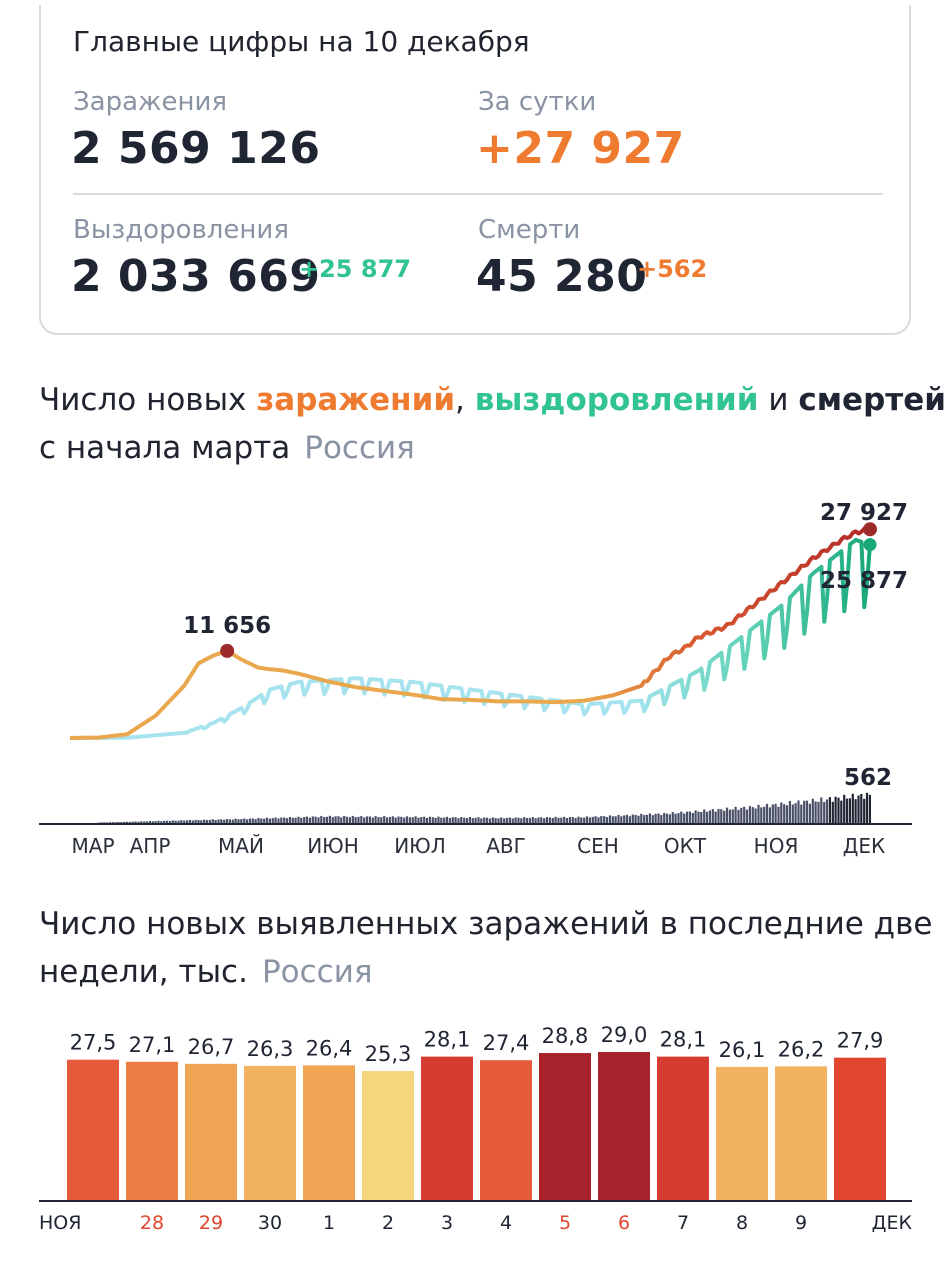  What do you see at coordinates (778, 400) in the screenshot?
I see `chart1-title-and: и` at bounding box center [778, 400].